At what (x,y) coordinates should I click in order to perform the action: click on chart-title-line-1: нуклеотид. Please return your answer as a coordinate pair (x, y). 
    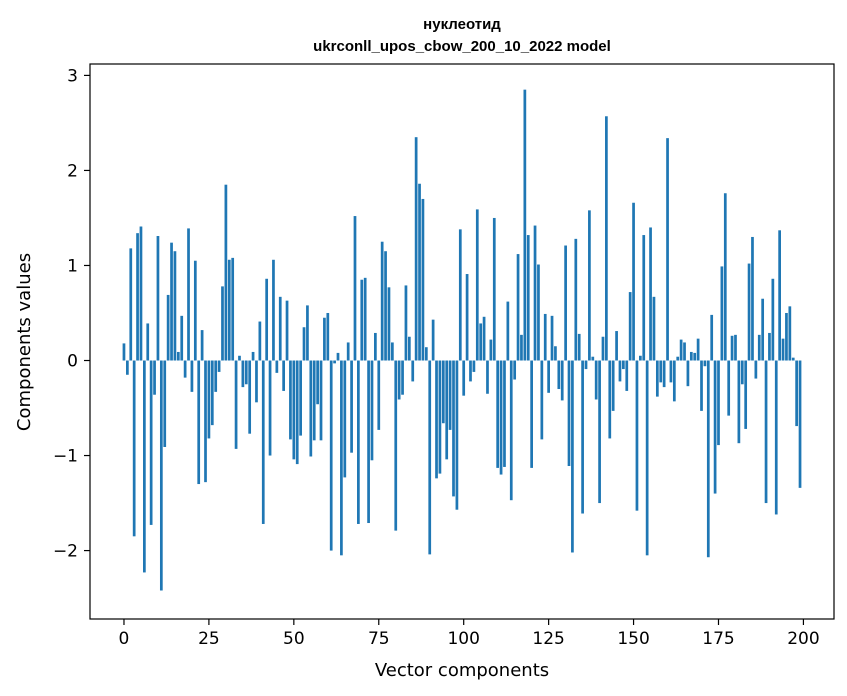
    Looking at the image, I should click on (462, 24).